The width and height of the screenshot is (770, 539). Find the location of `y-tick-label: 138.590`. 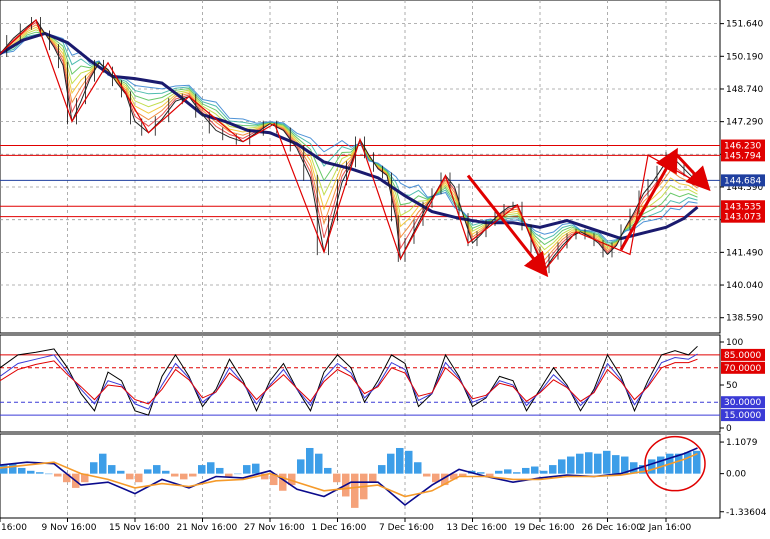

y-tick-label: 138.590 is located at coordinates (744, 319).